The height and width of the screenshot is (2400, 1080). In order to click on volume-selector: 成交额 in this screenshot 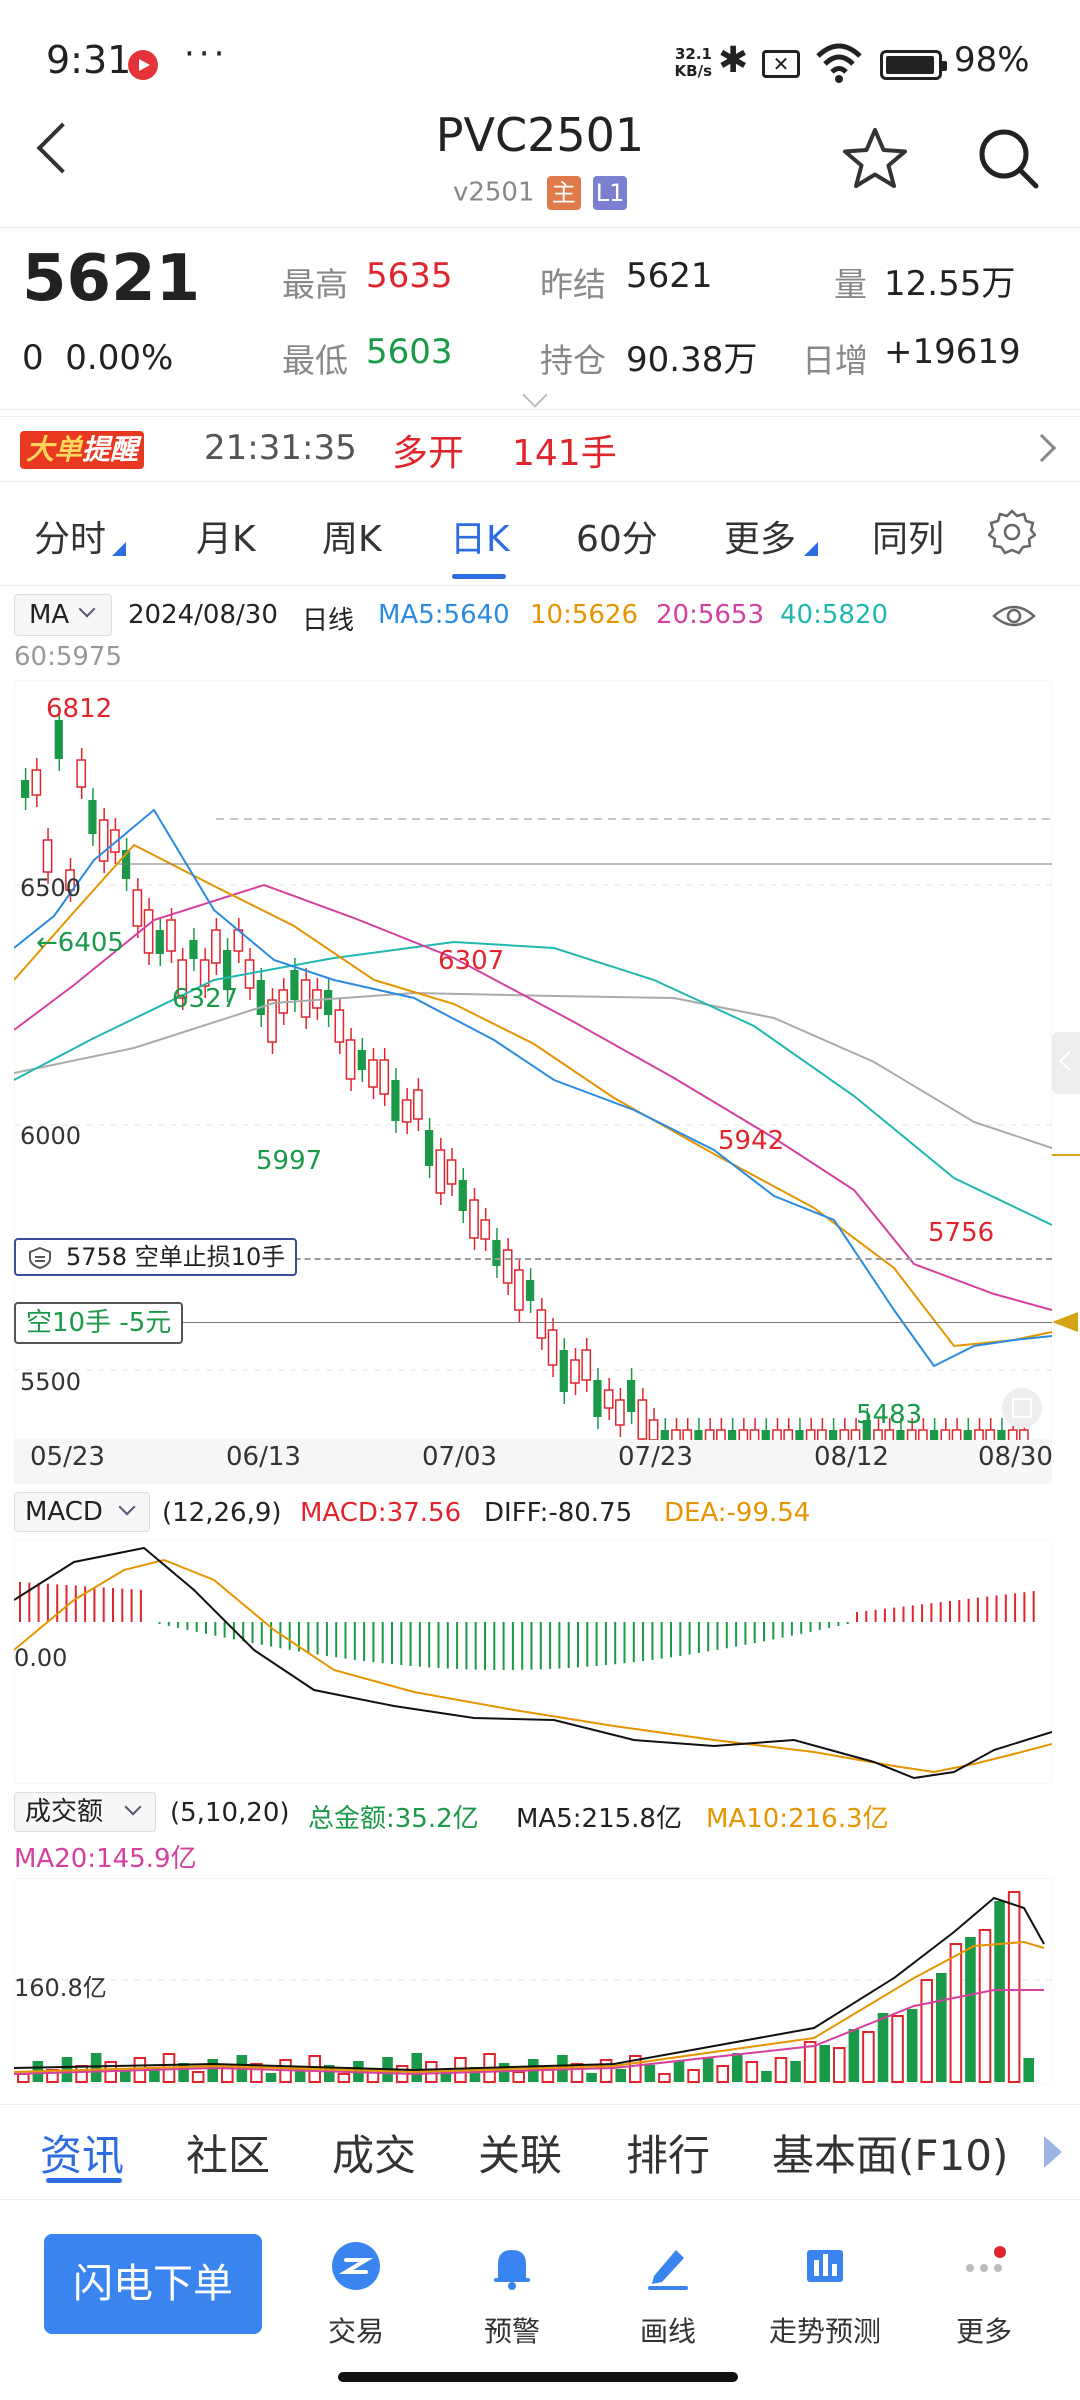, I will do `click(85, 1812)`.